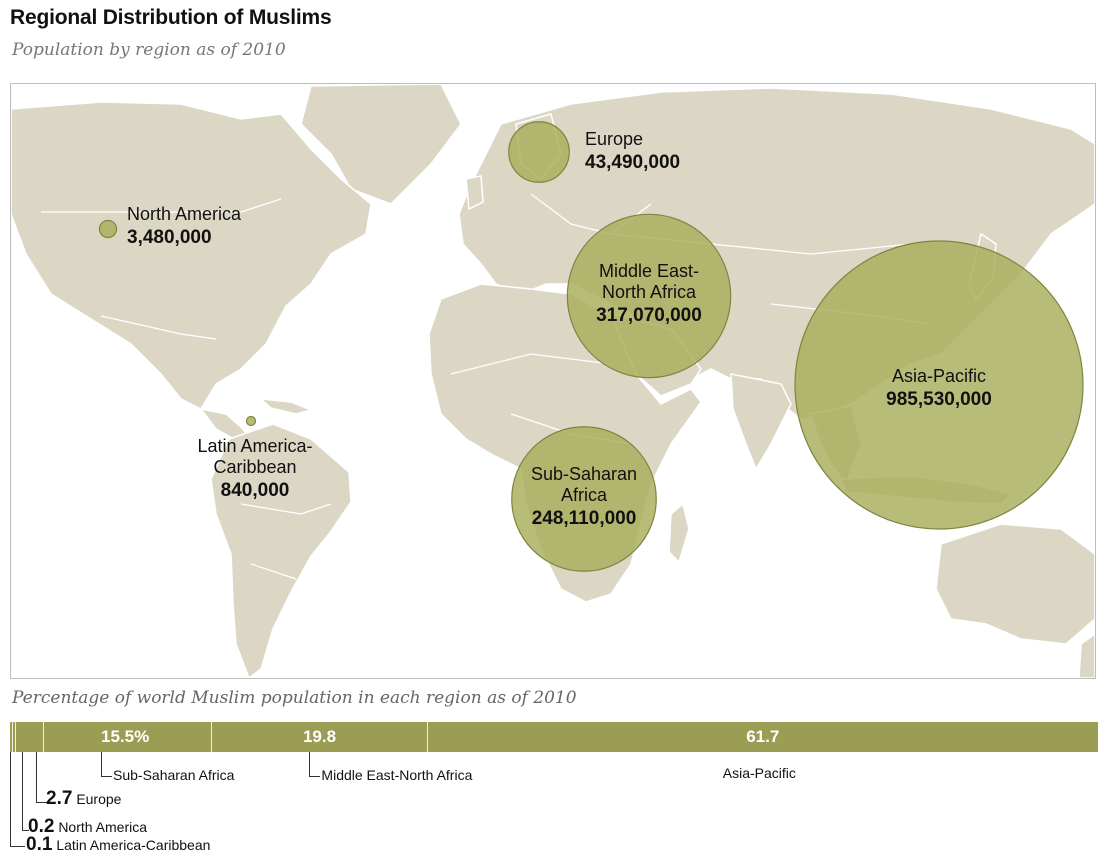 The width and height of the screenshot is (1102, 857). Describe the element at coordinates (584, 474) in the screenshot. I see `region-label-sub-saharan-africa: Sub-Saharan` at that location.